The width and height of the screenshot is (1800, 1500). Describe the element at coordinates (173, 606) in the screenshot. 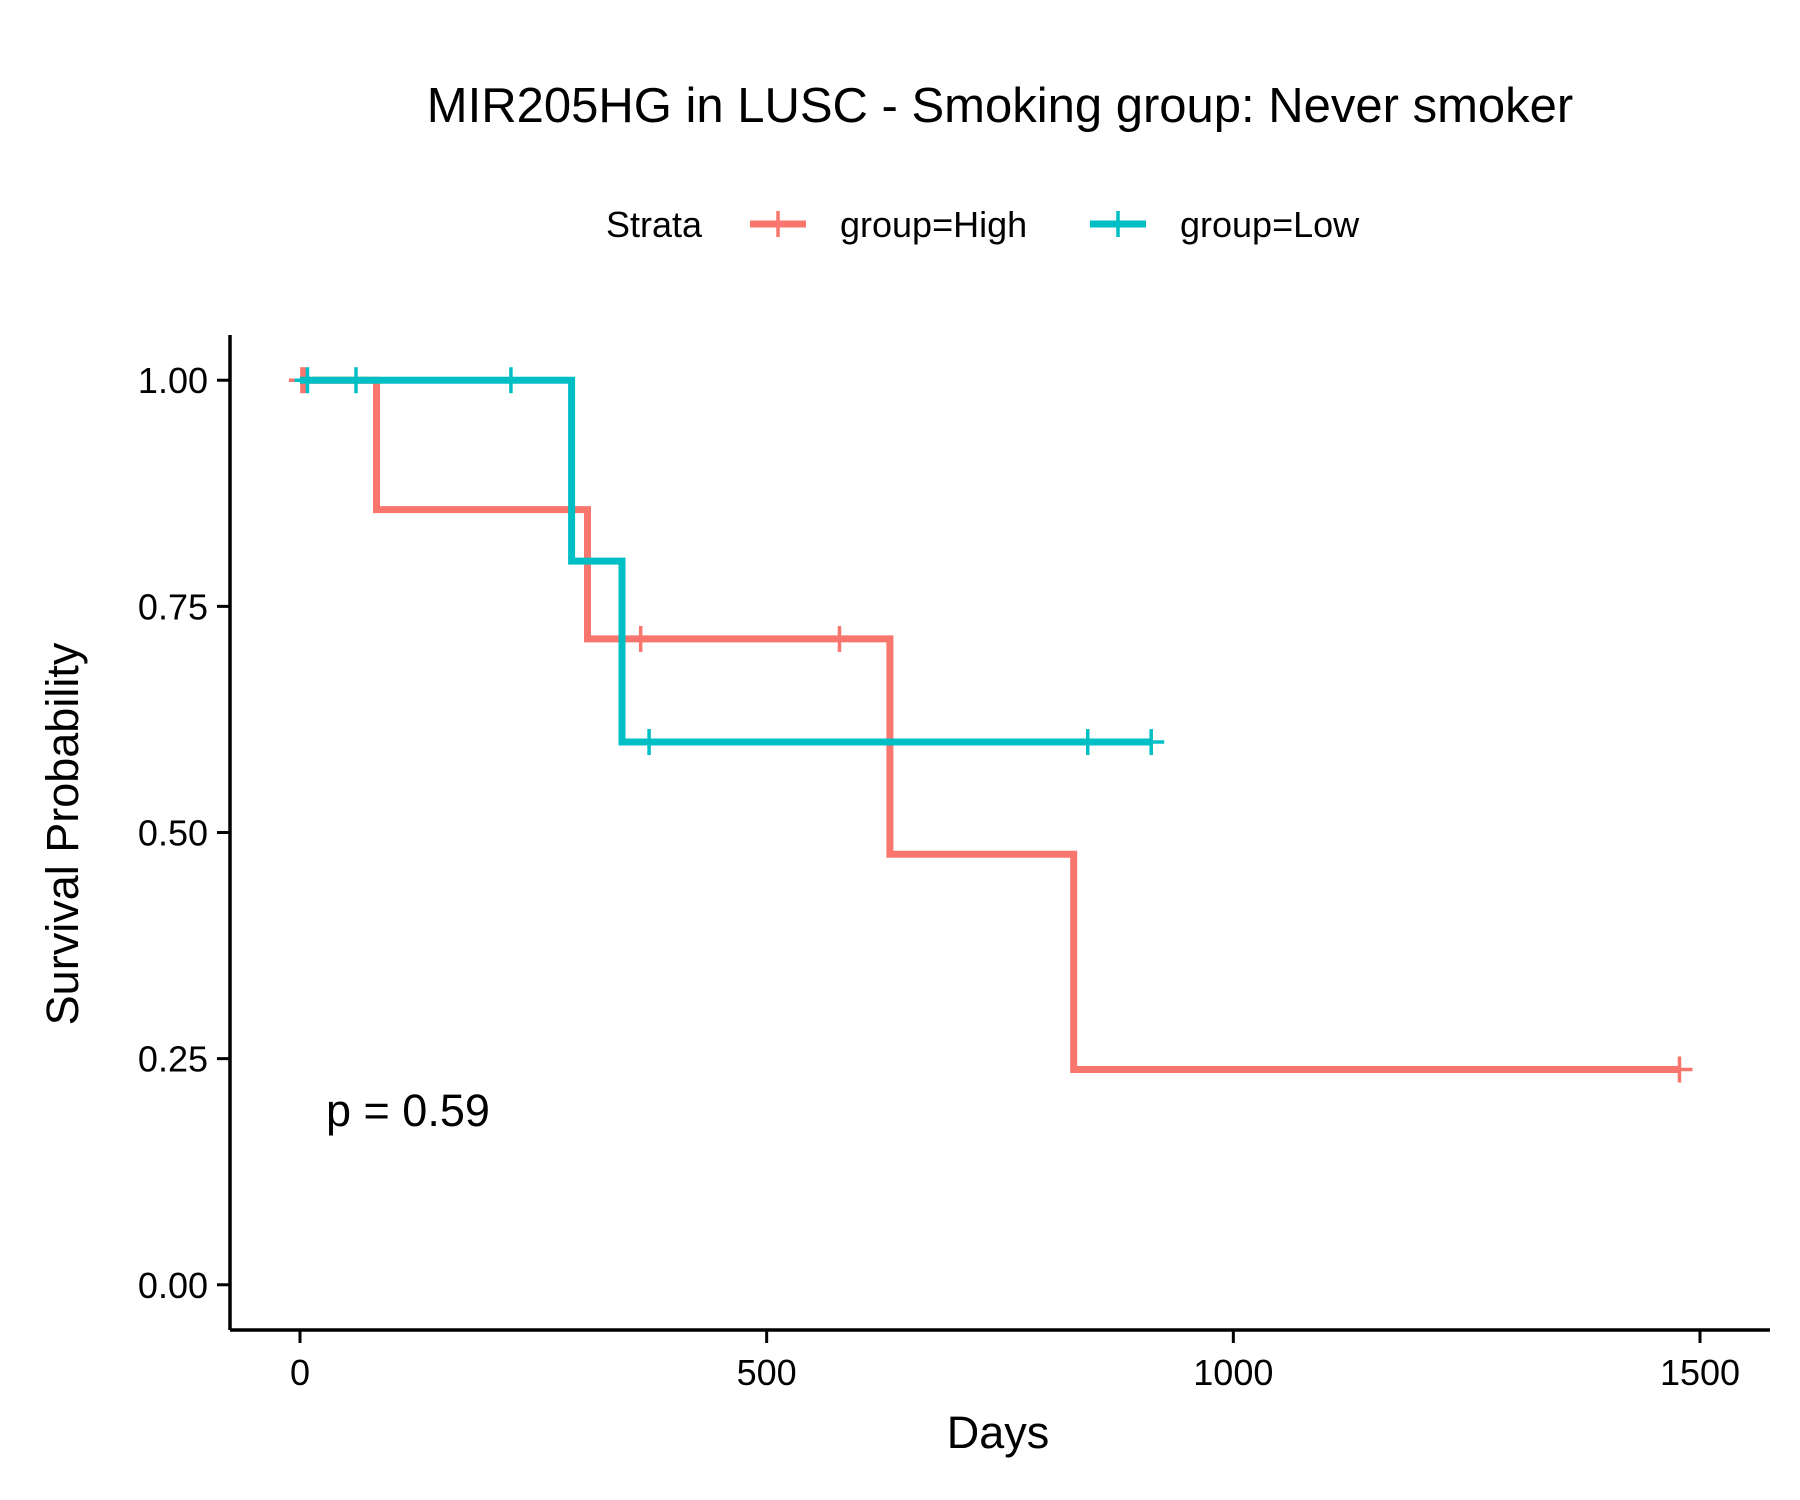

I see `y-tick-label: 0.75` at that location.